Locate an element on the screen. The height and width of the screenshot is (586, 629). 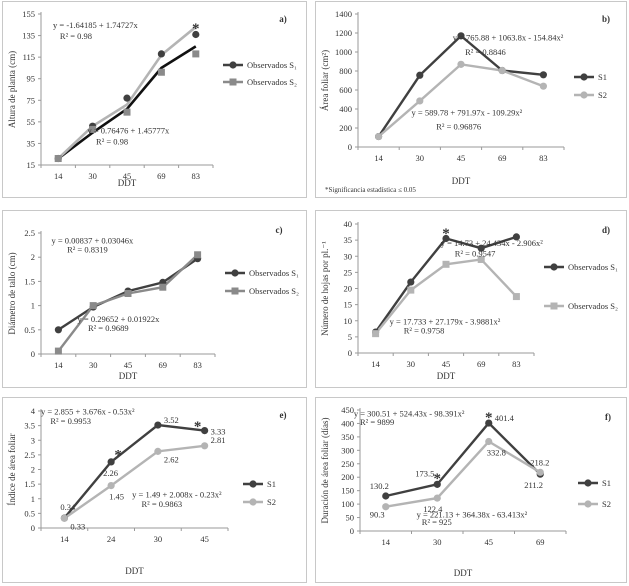
y-tick-label: 2 is located at coordinates (33, 257).